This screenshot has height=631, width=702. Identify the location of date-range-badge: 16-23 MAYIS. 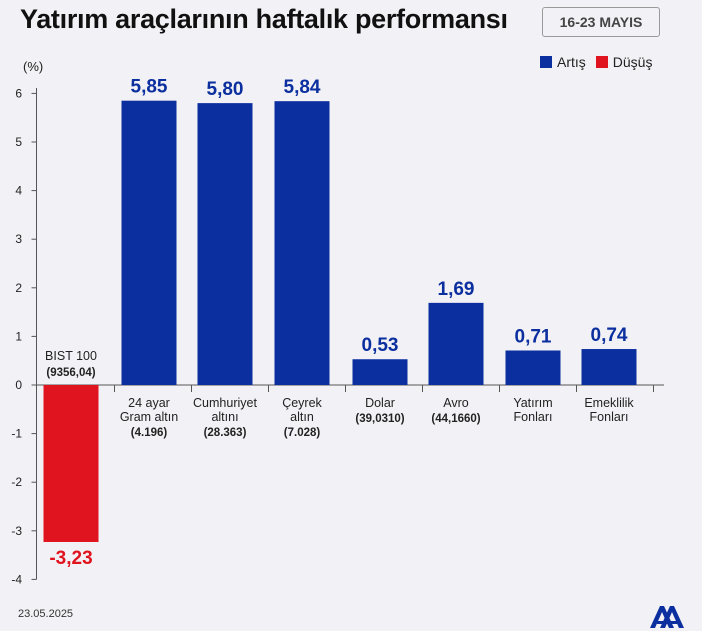
(601, 22).